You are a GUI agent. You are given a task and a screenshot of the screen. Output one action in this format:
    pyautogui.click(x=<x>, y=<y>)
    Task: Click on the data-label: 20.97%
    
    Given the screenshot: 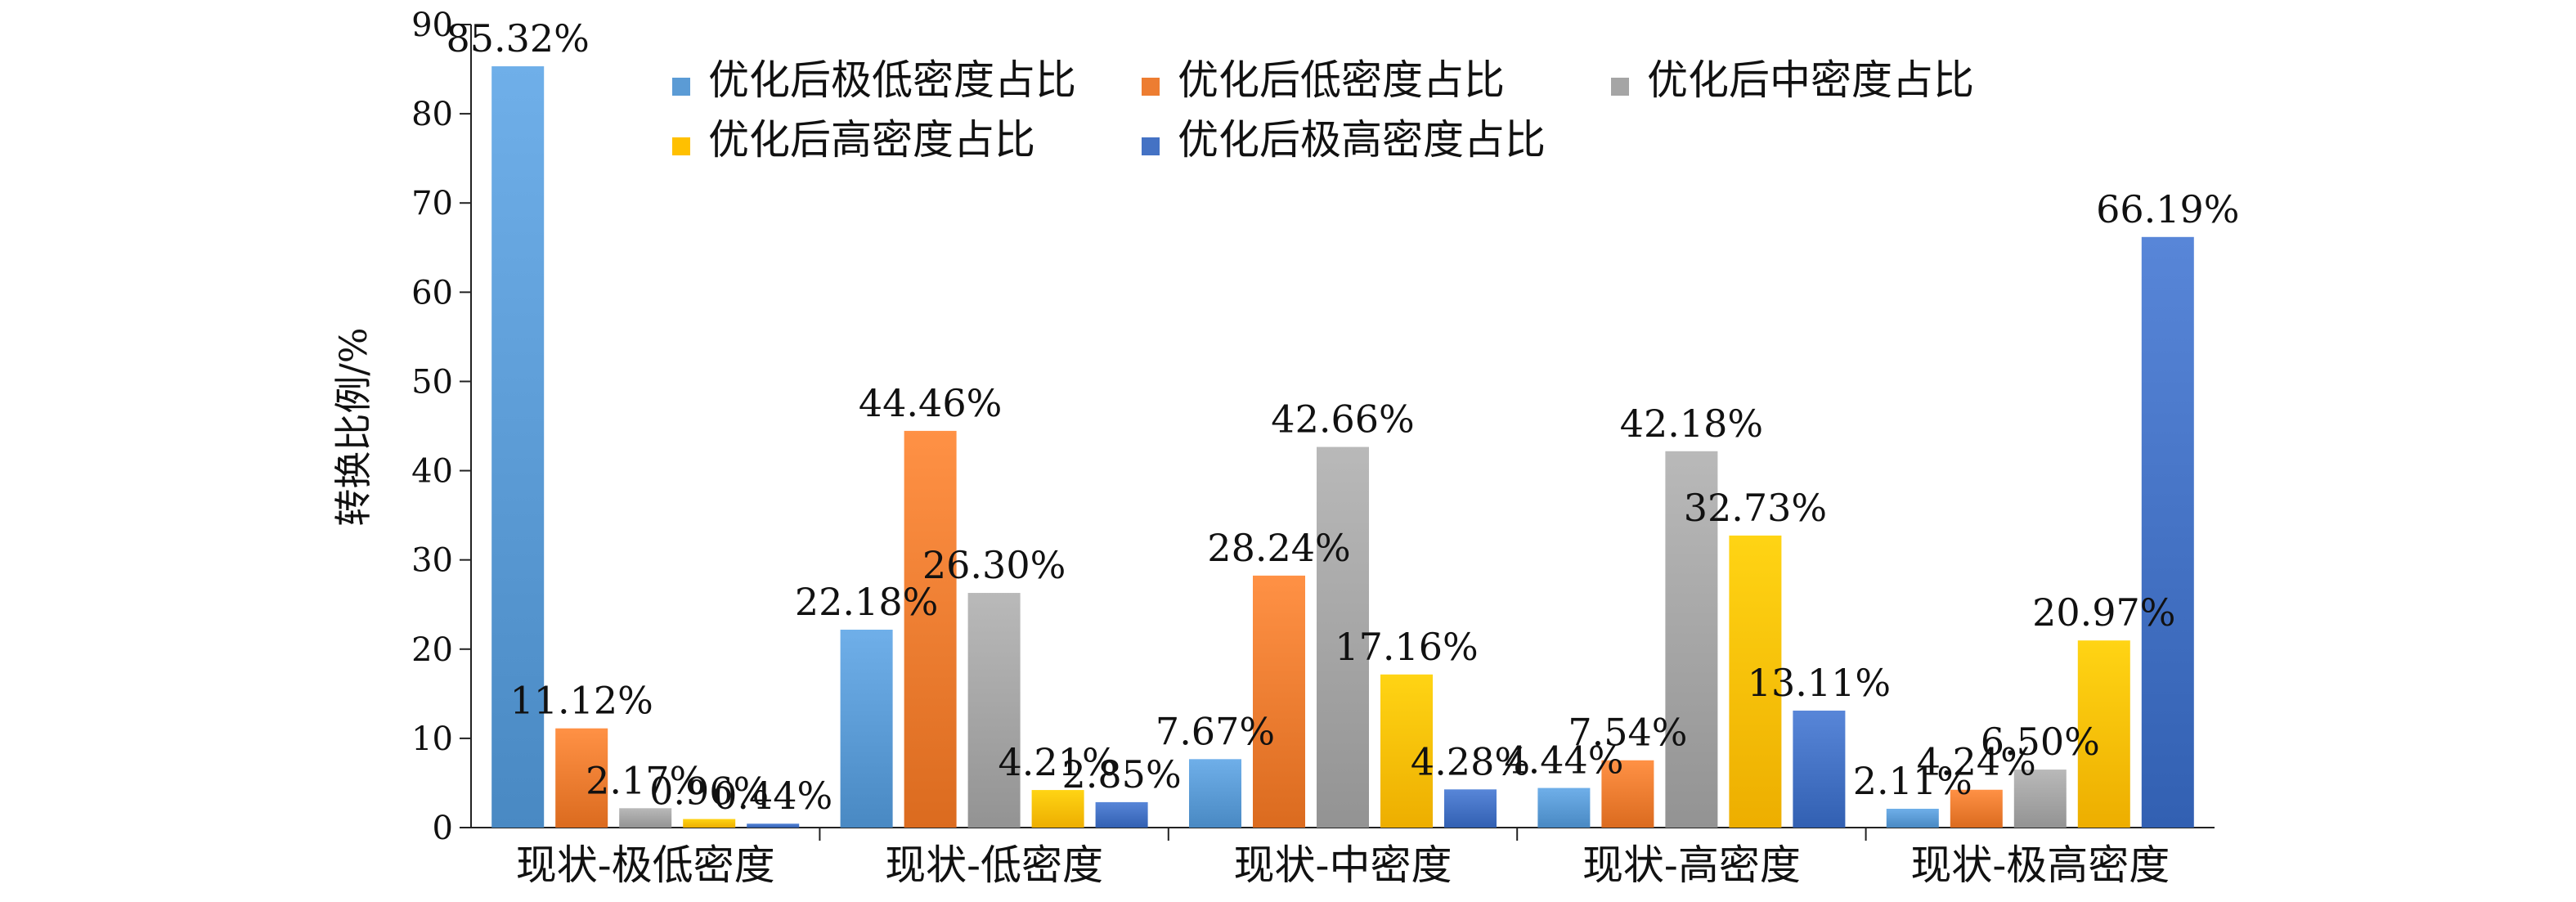 What is the action you would take?
    pyautogui.click(x=2103, y=612)
    